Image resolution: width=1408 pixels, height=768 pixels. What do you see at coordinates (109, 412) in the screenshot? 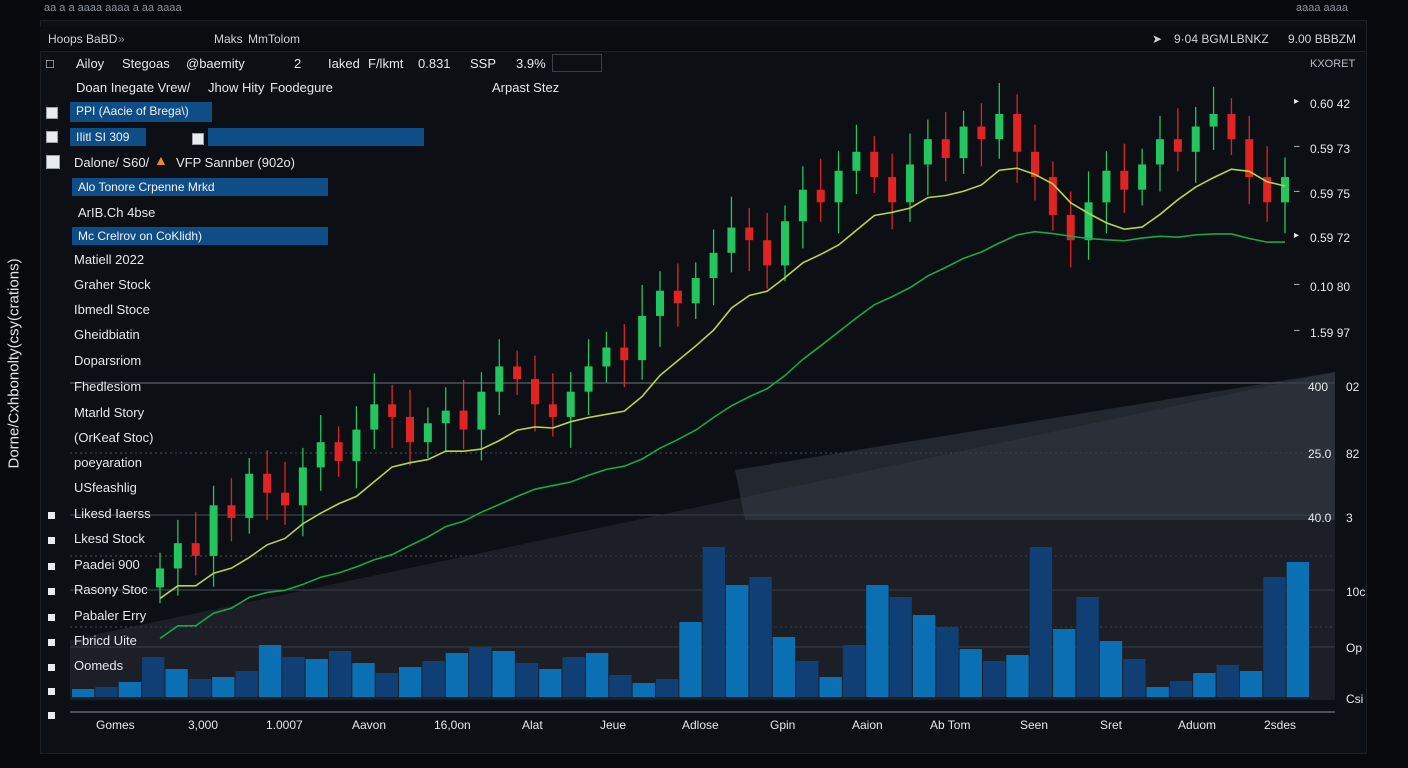
I see `sidebar-item-12: Mtarld Story` at bounding box center [109, 412].